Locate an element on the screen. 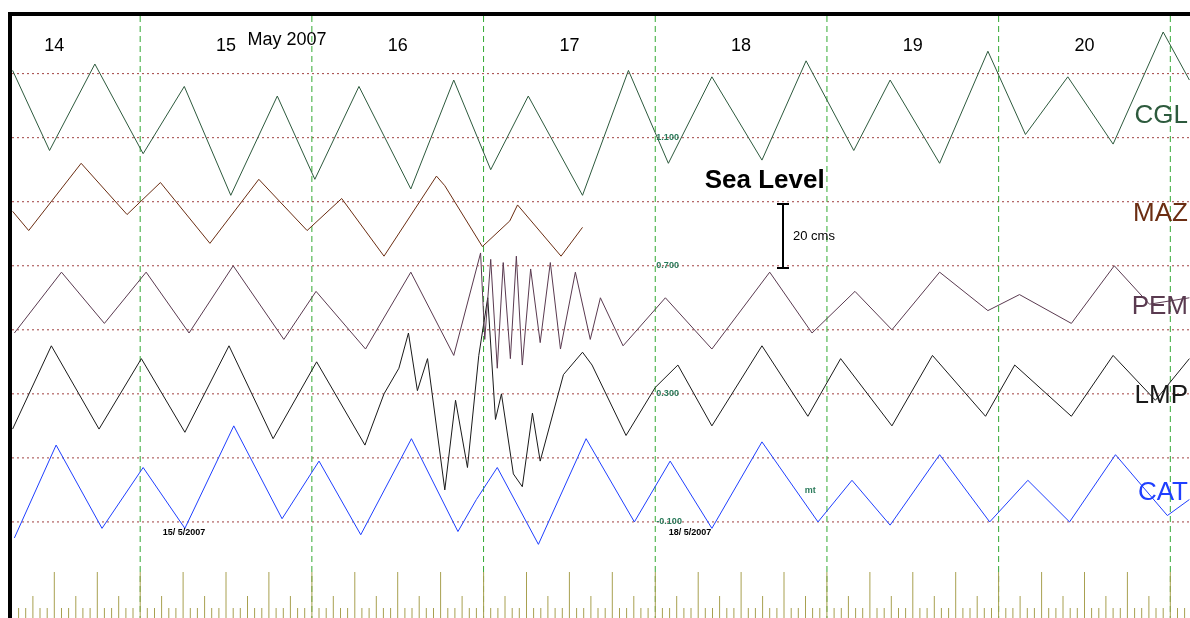 This screenshot has height=618, width=1190. text: Sea Level is located at coordinates (764, 179).